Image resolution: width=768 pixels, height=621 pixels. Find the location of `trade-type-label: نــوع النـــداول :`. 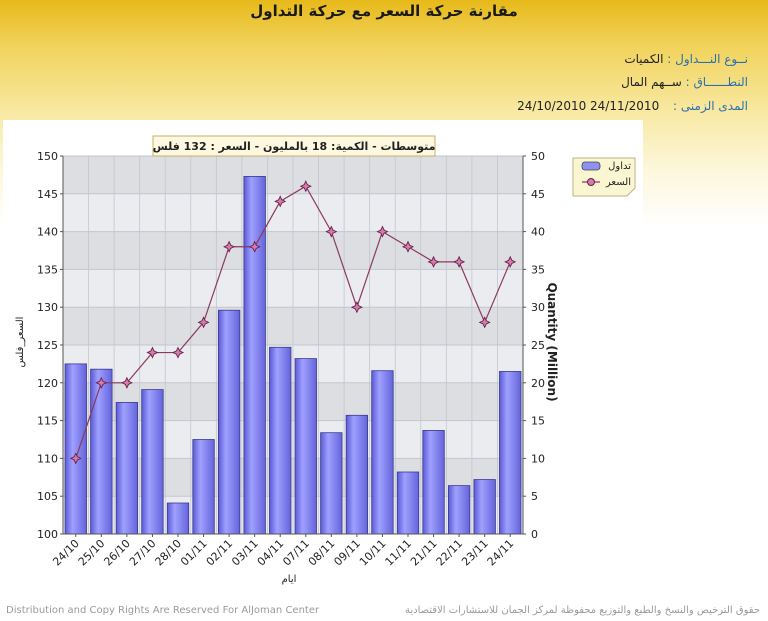

trade-type-label: نــوع النـــداول : is located at coordinates (707, 59).